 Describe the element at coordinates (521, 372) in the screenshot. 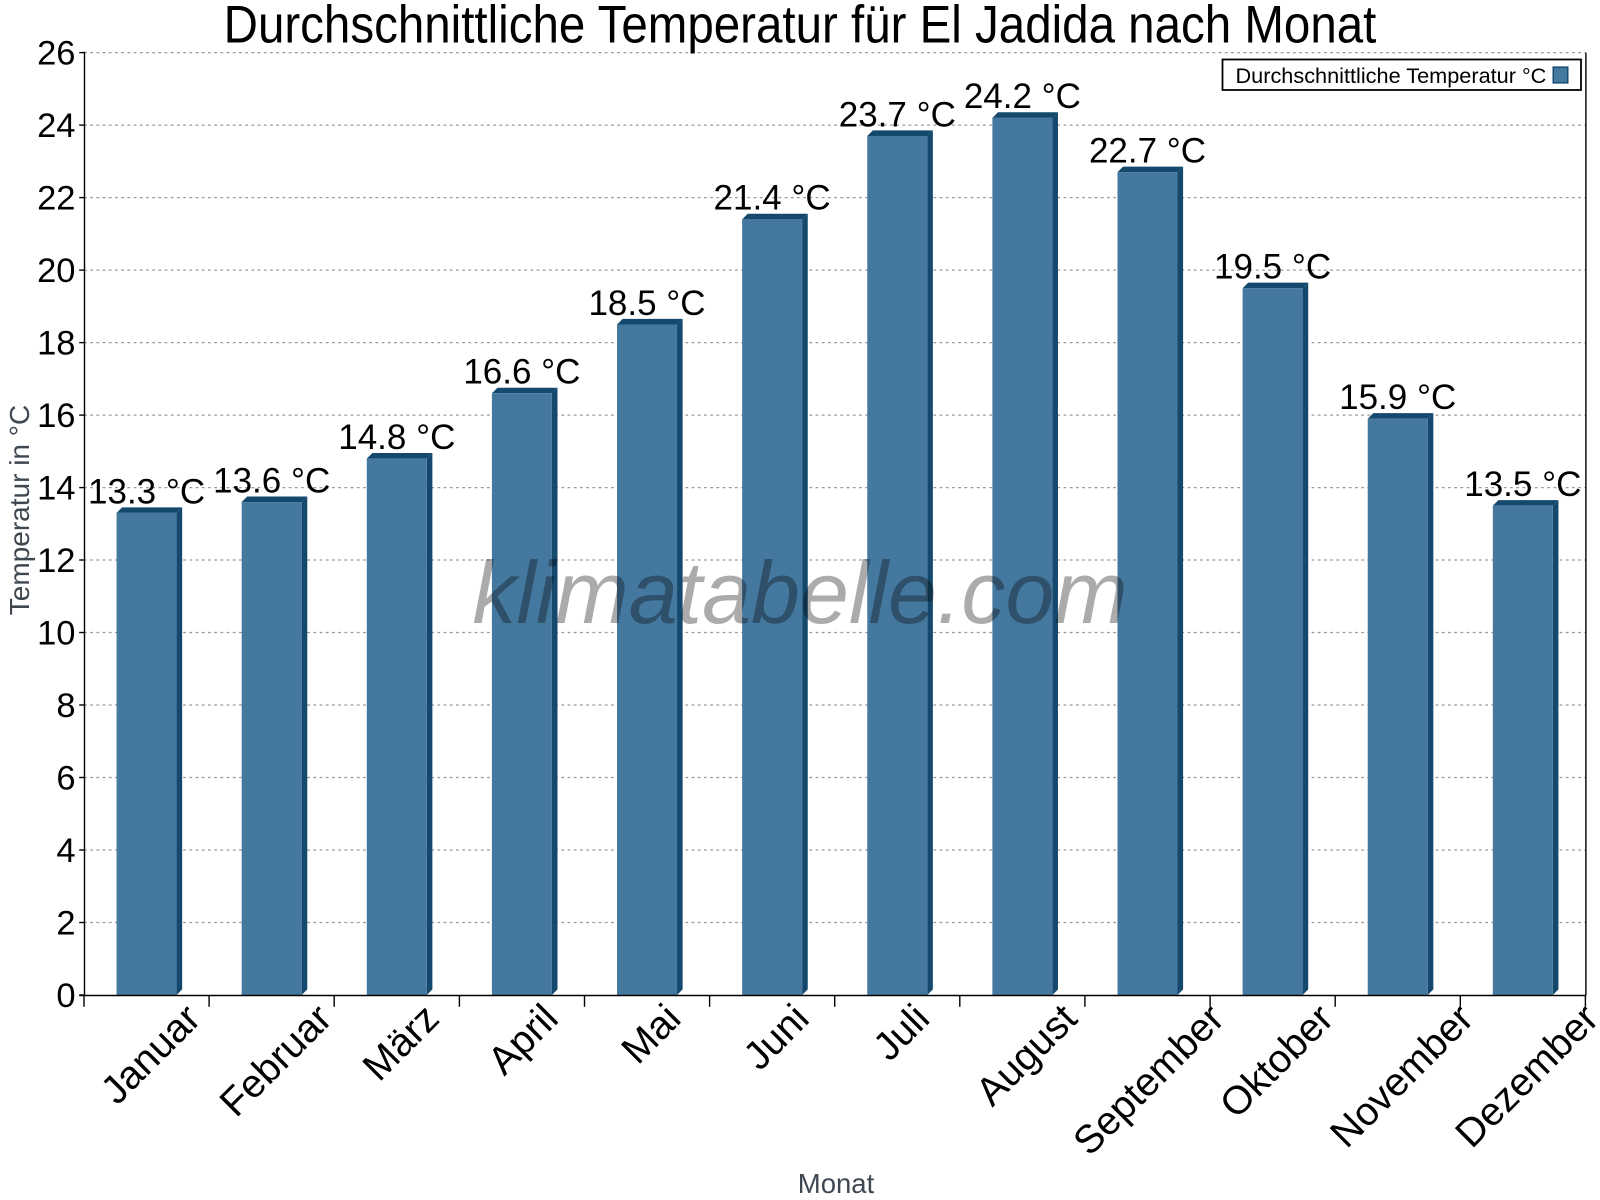

I see `svg-text: 16.6 °C` at that location.